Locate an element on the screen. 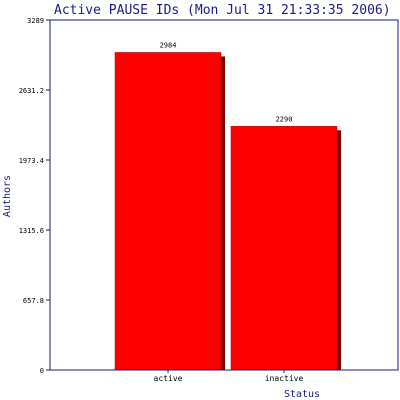 The height and width of the screenshot is (400, 400). y-axis-title: Authors is located at coordinates (7, 196).